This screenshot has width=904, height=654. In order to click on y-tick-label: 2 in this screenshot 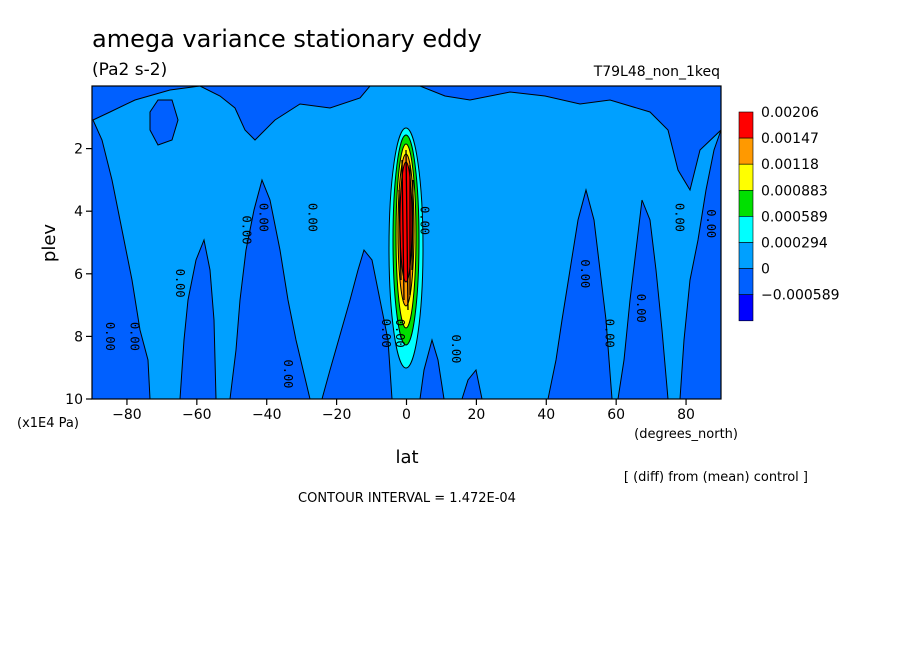, I will do `click(78, 150)`.